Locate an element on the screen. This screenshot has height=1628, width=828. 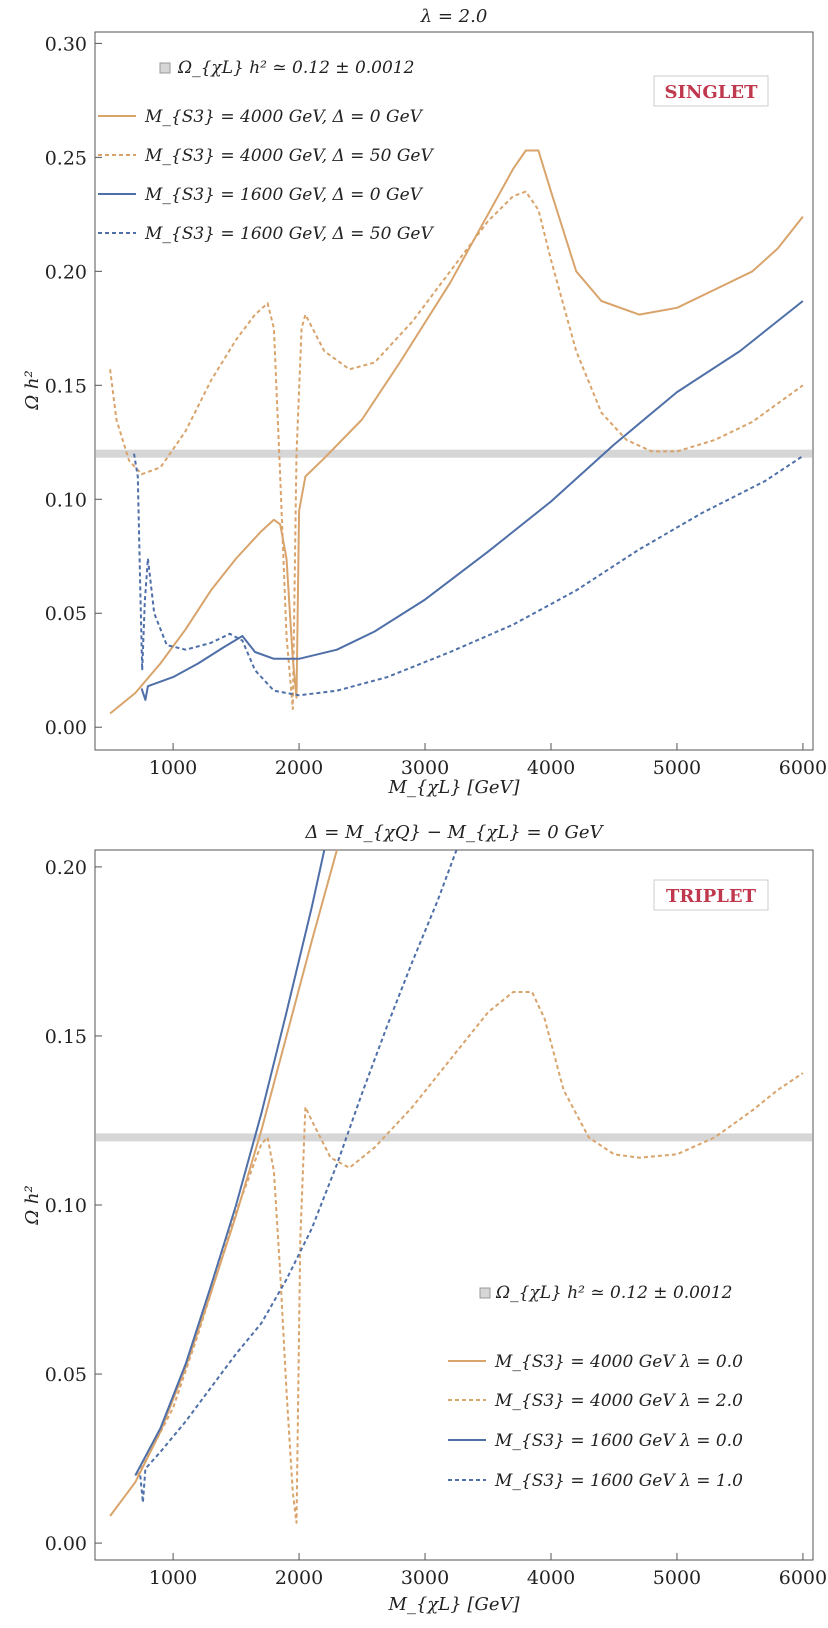
triplet-x-axis-label: M_{χL} [GeV] is located at coordinates (454, 1604).